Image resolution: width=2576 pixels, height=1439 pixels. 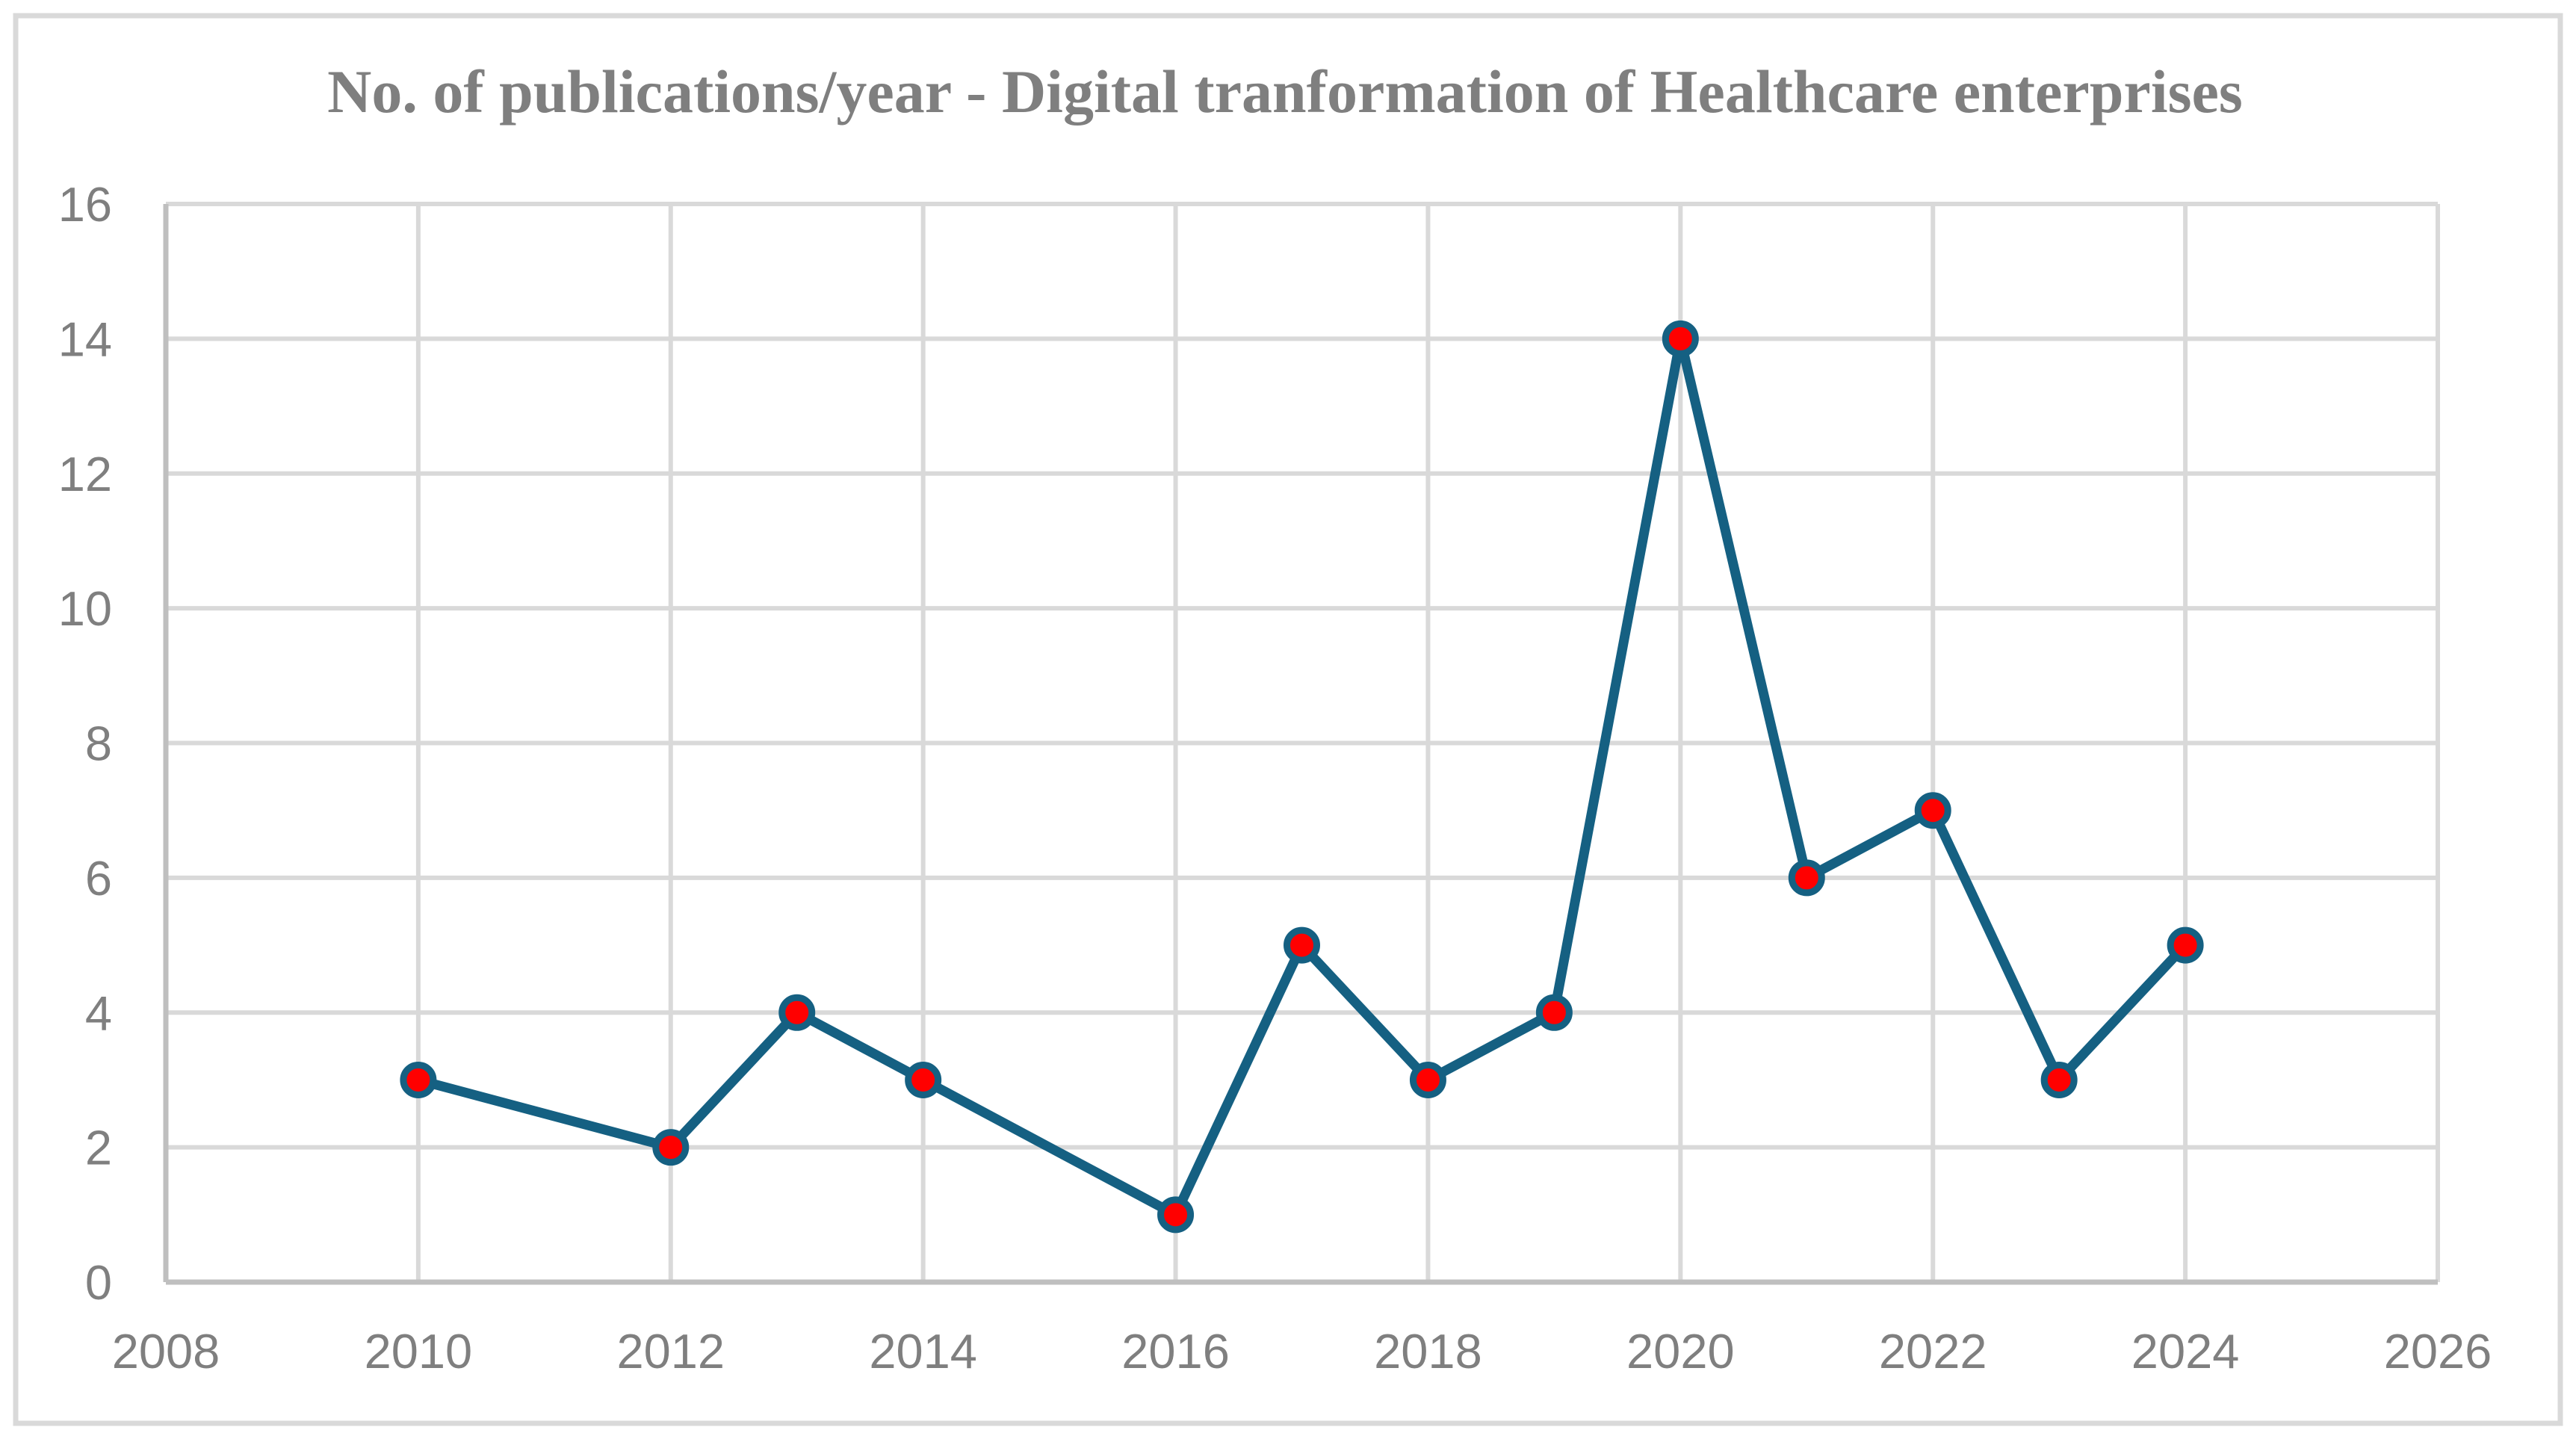 I want to click on y-tick-label: 6, so click(x=98, y=878).